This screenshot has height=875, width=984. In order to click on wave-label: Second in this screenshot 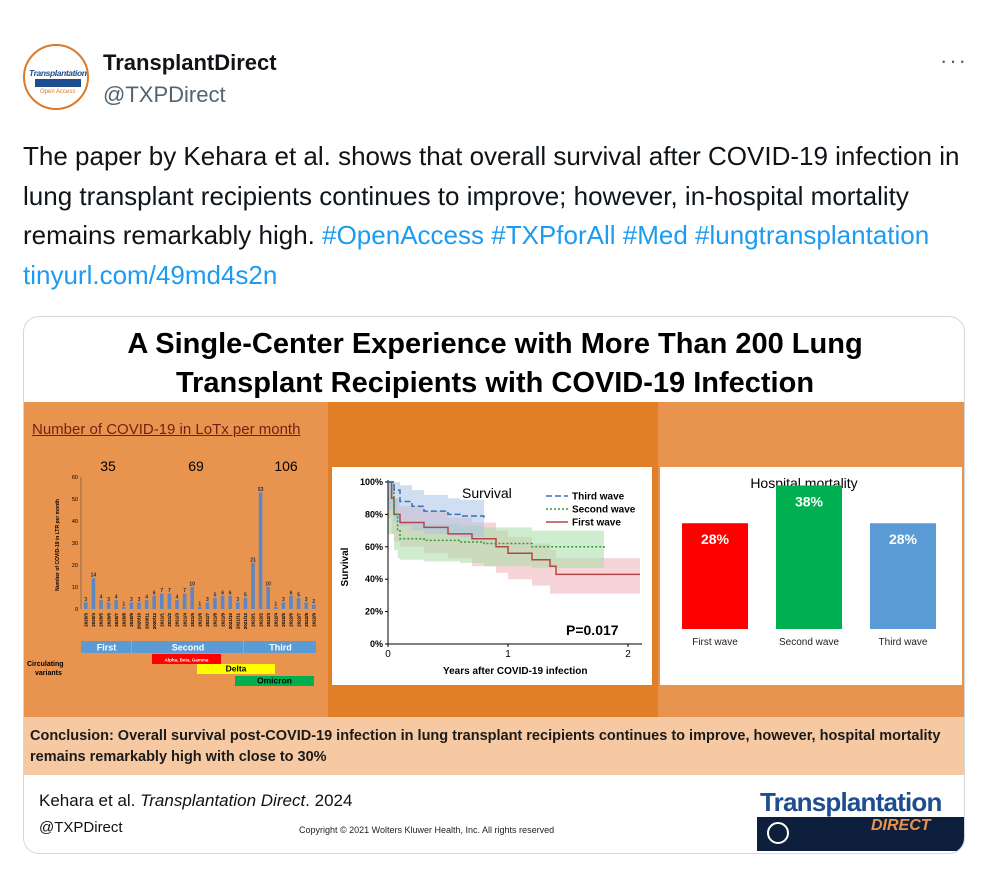, I will do `click(188, 648)`.